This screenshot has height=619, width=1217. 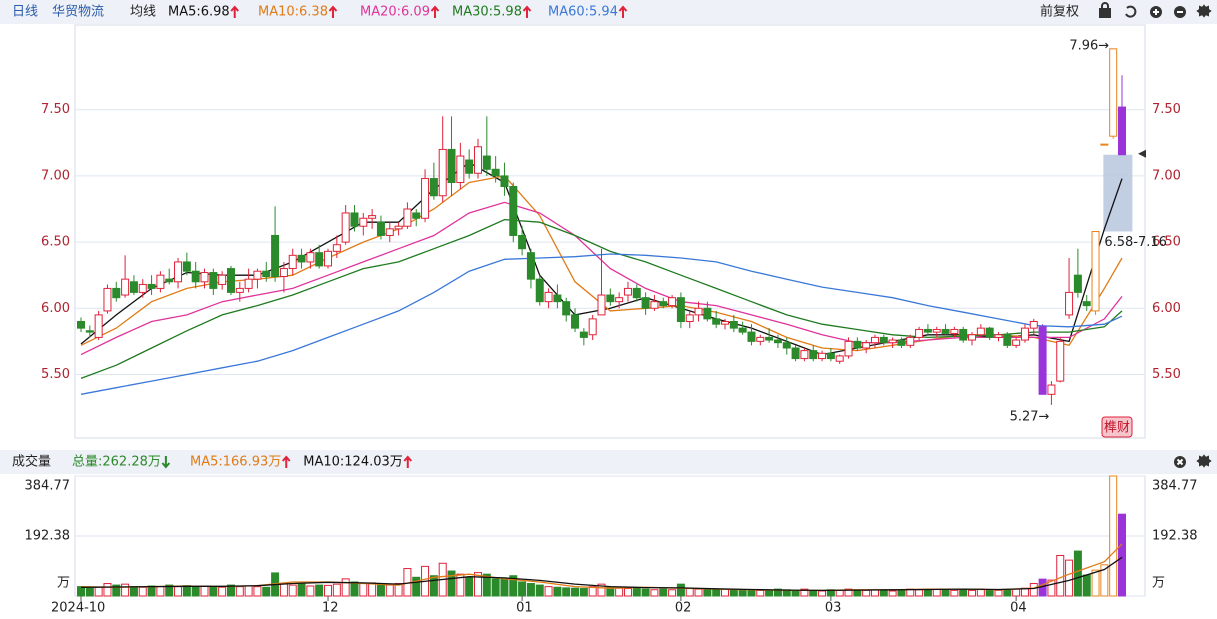 What do you see at coordinates (48, 536) in the screenshot?
I see `y-tick-label: 192.38` at bounding box center [48, 536].